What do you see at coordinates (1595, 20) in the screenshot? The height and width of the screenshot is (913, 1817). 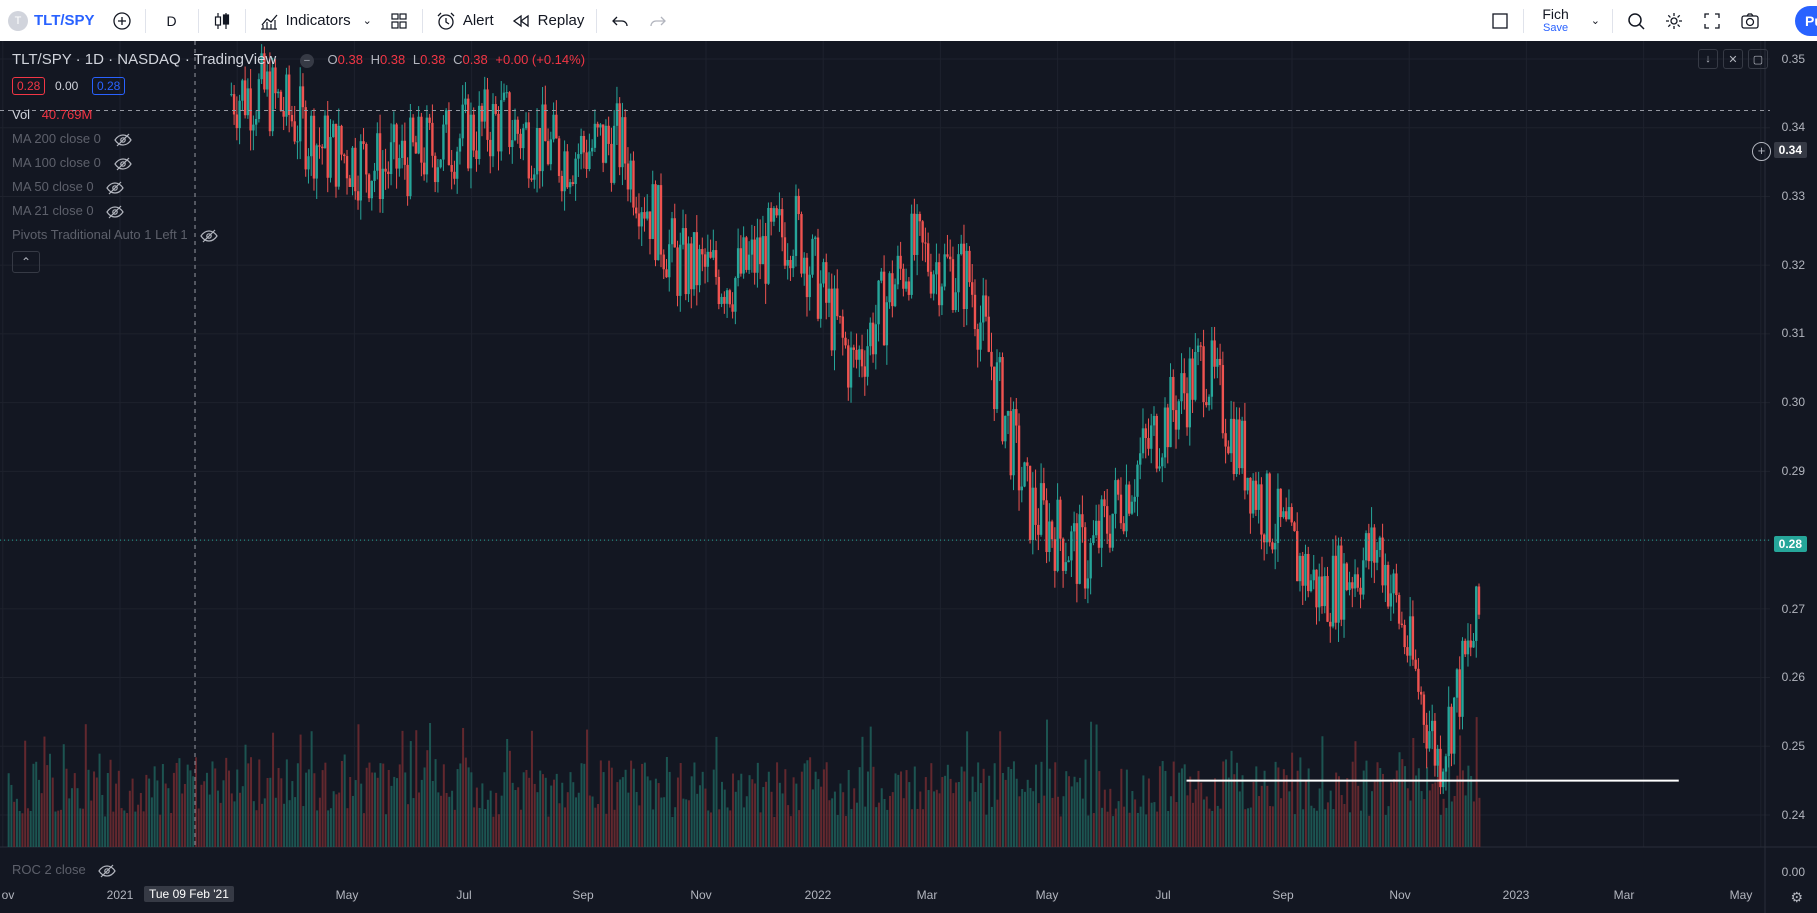 I see `layout-menu-button: ⌄` at bounding box center [1595, 20].